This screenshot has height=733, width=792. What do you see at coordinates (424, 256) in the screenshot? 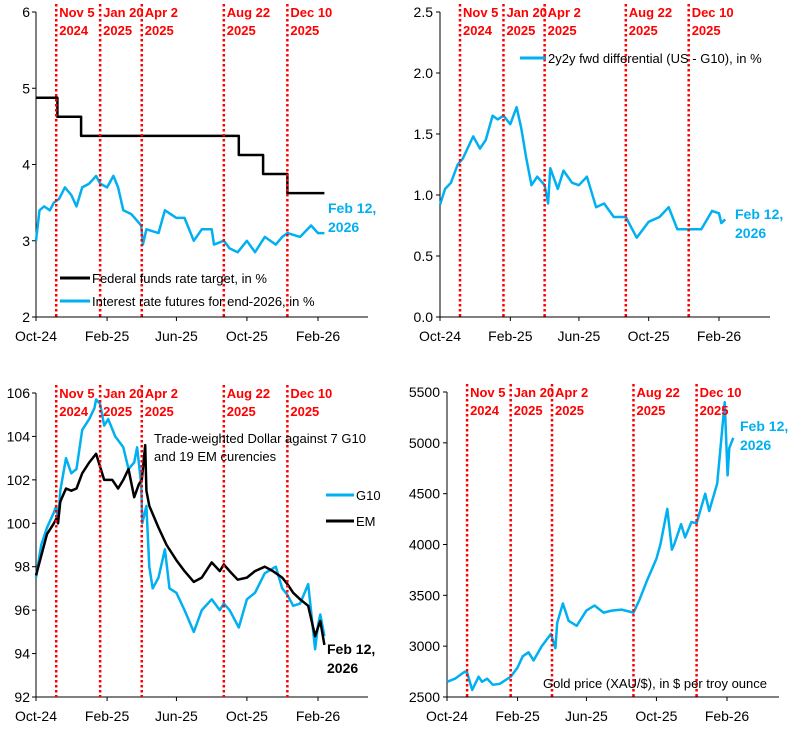
I see `y-tick-label: 0.5` at bounding box center [424, 256].